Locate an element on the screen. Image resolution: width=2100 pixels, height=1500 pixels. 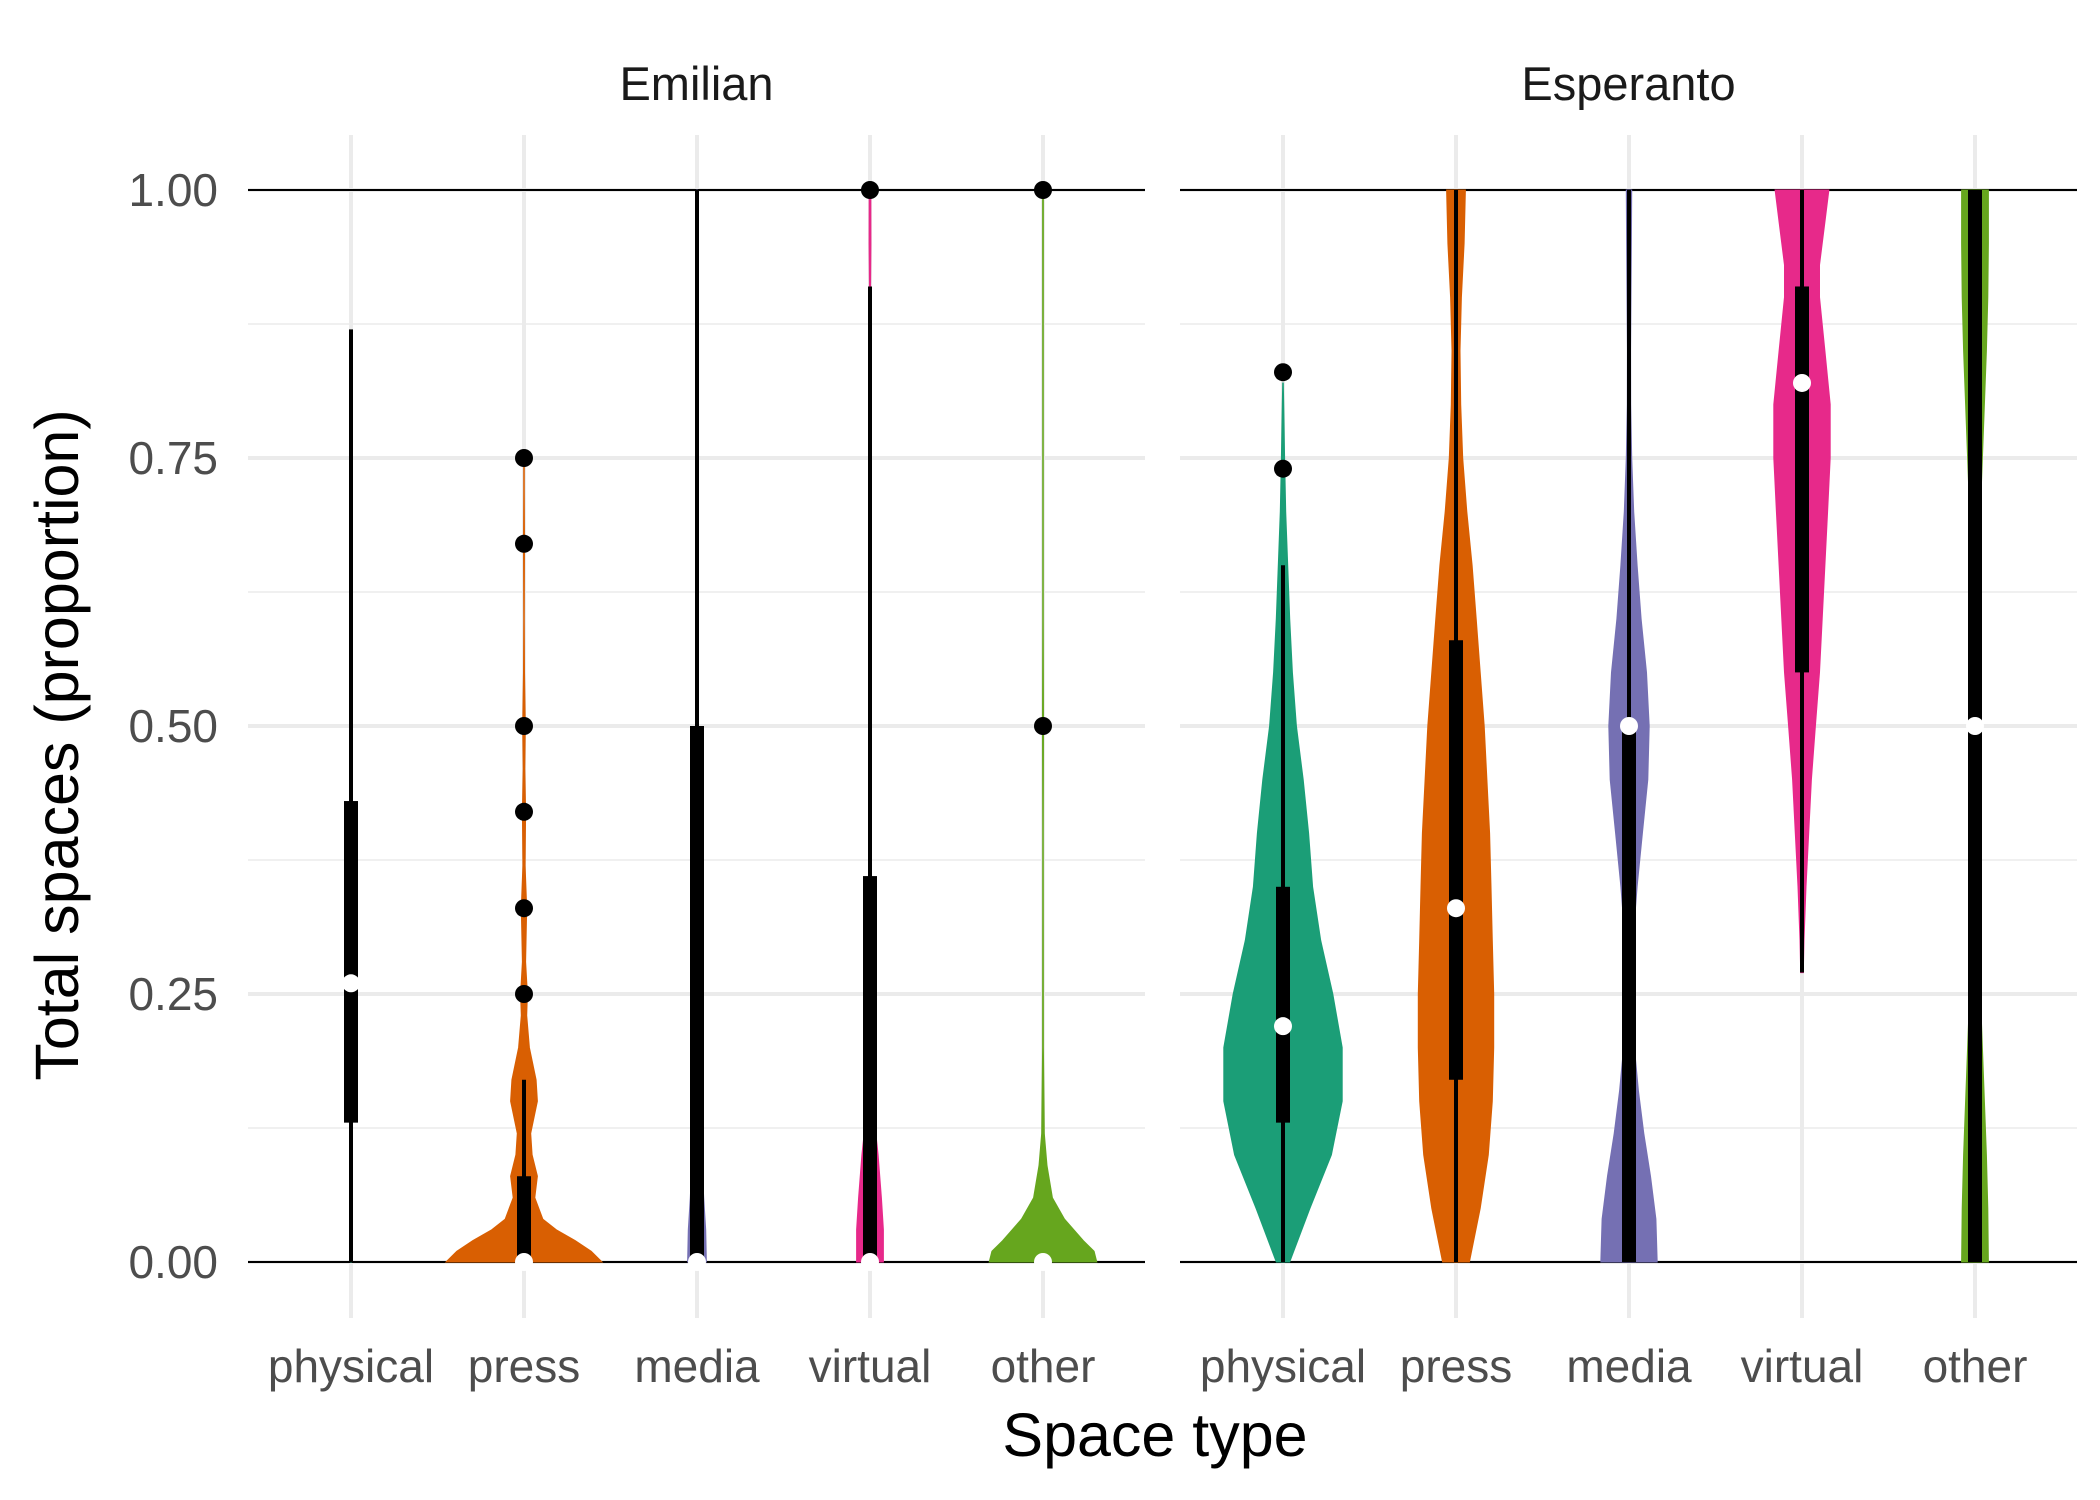
x-axis-title: Space type is located at coordinates (1154, 1435).